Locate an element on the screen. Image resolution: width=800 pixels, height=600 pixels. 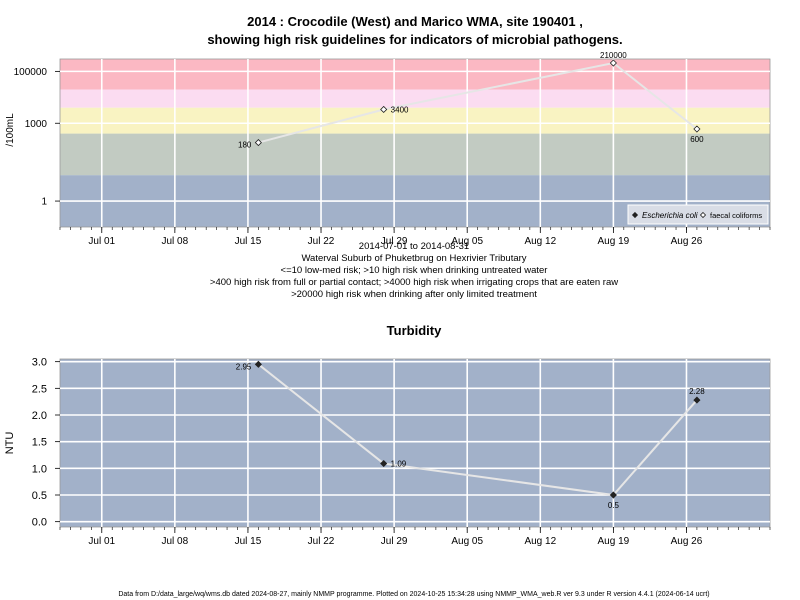
chart1-y-axis: 1 1000 100000 is located at coordinates (37, 137).